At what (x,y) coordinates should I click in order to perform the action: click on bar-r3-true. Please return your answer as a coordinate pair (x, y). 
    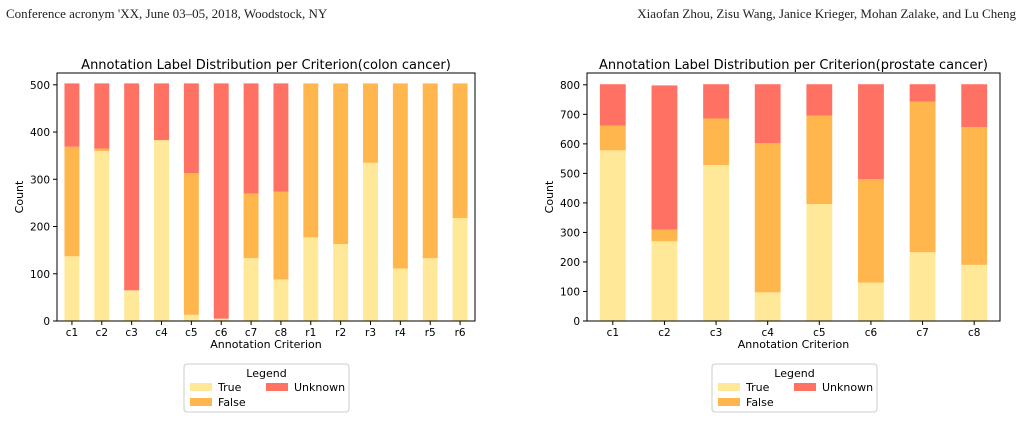
    Looking at the image, I should click on (370, 241).